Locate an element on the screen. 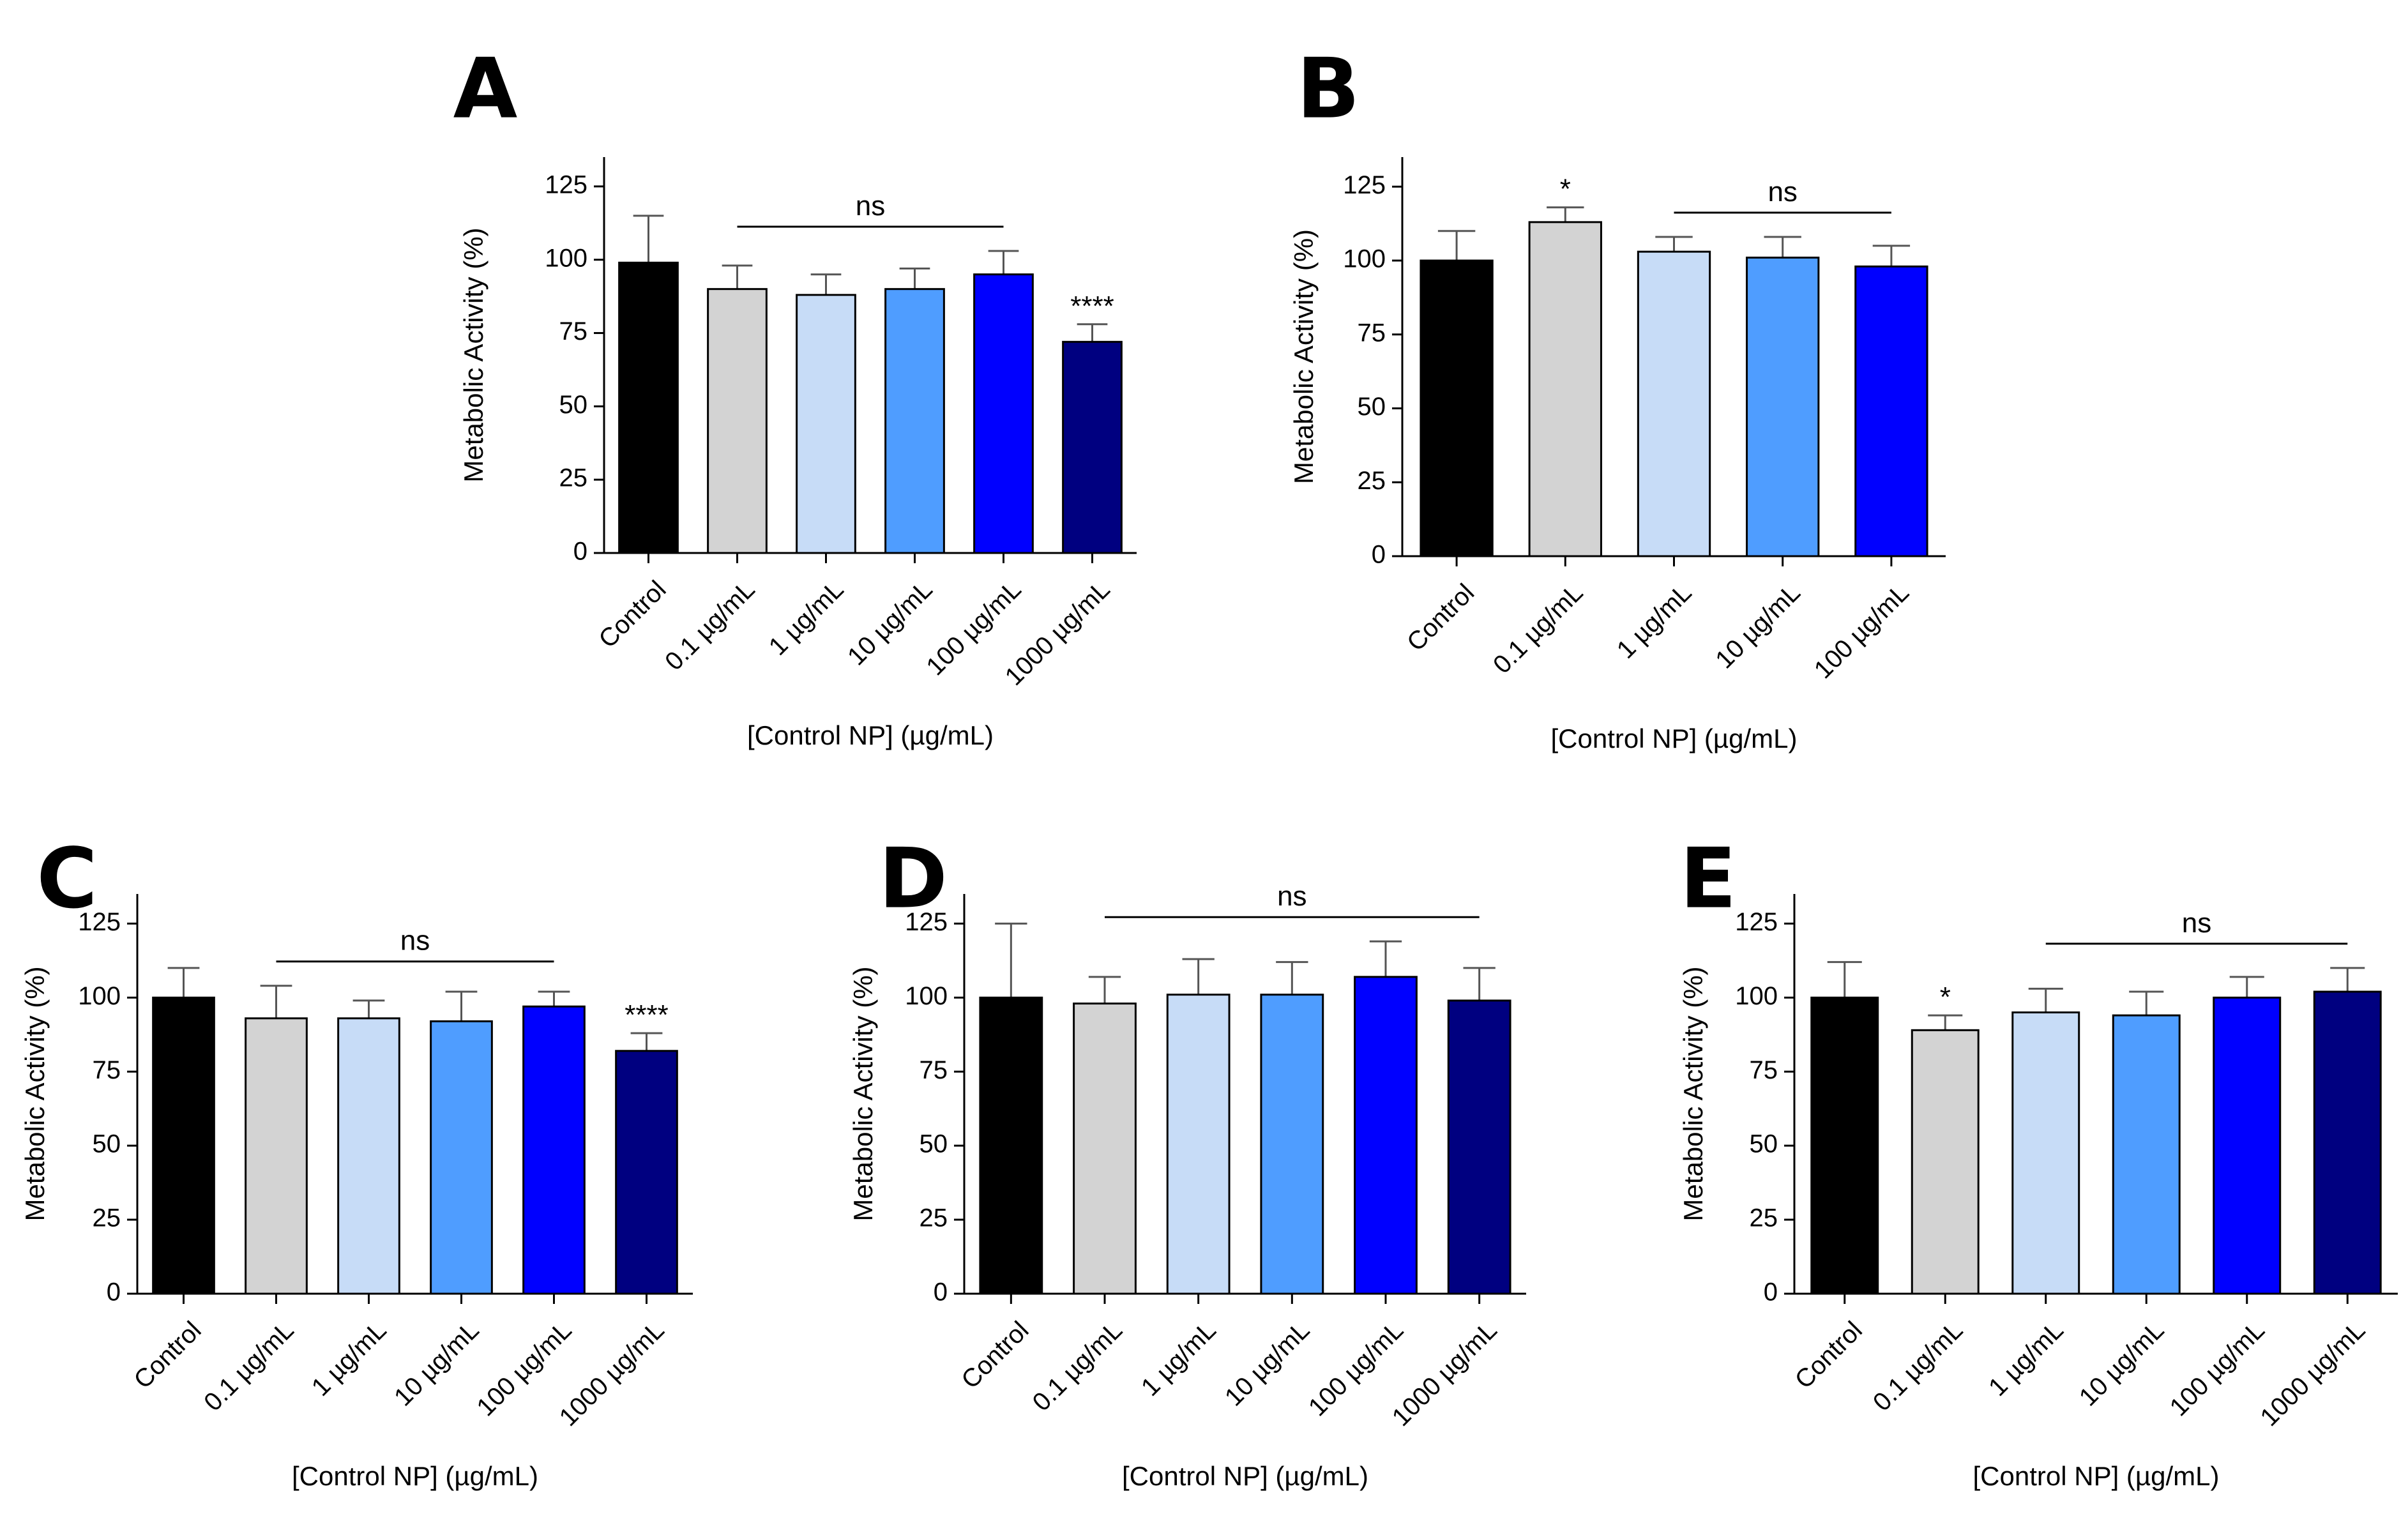 Image resolution: width=2408 pixels, height=1514 pixels. x-category-label: 1000 µg/mL is located at coordinates (2312, 1374).